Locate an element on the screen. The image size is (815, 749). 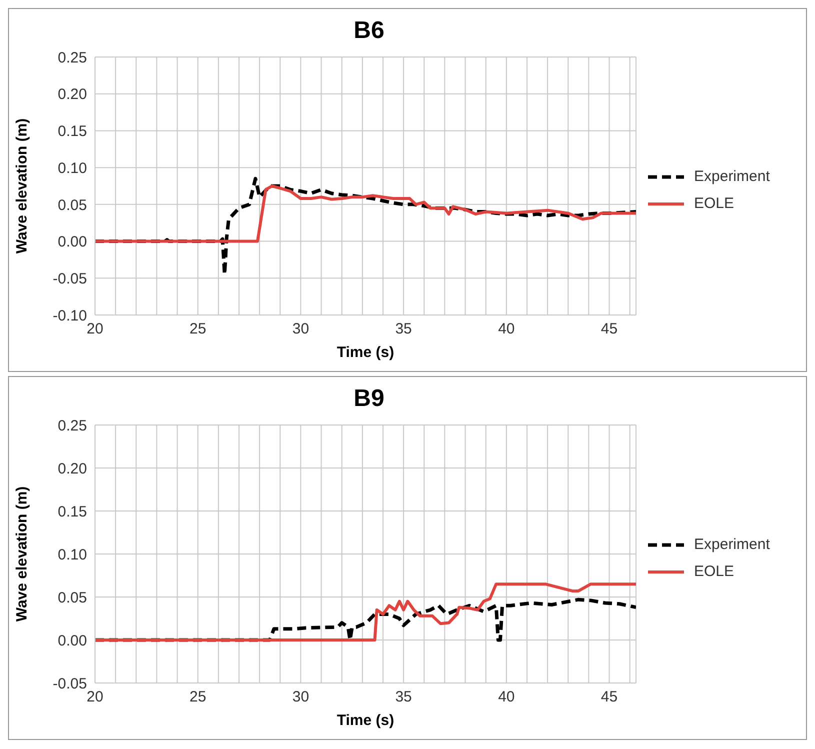
chart-title: B6 is located at coordinates (369, 31).